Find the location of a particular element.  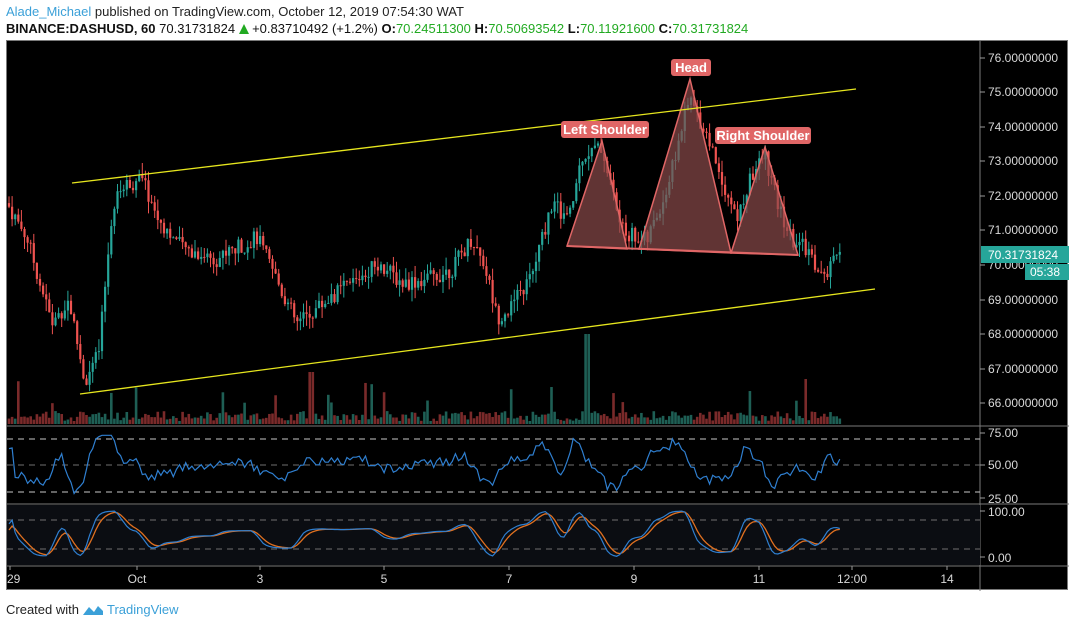

svg-text: 9 is located at coordinates (634, 579).